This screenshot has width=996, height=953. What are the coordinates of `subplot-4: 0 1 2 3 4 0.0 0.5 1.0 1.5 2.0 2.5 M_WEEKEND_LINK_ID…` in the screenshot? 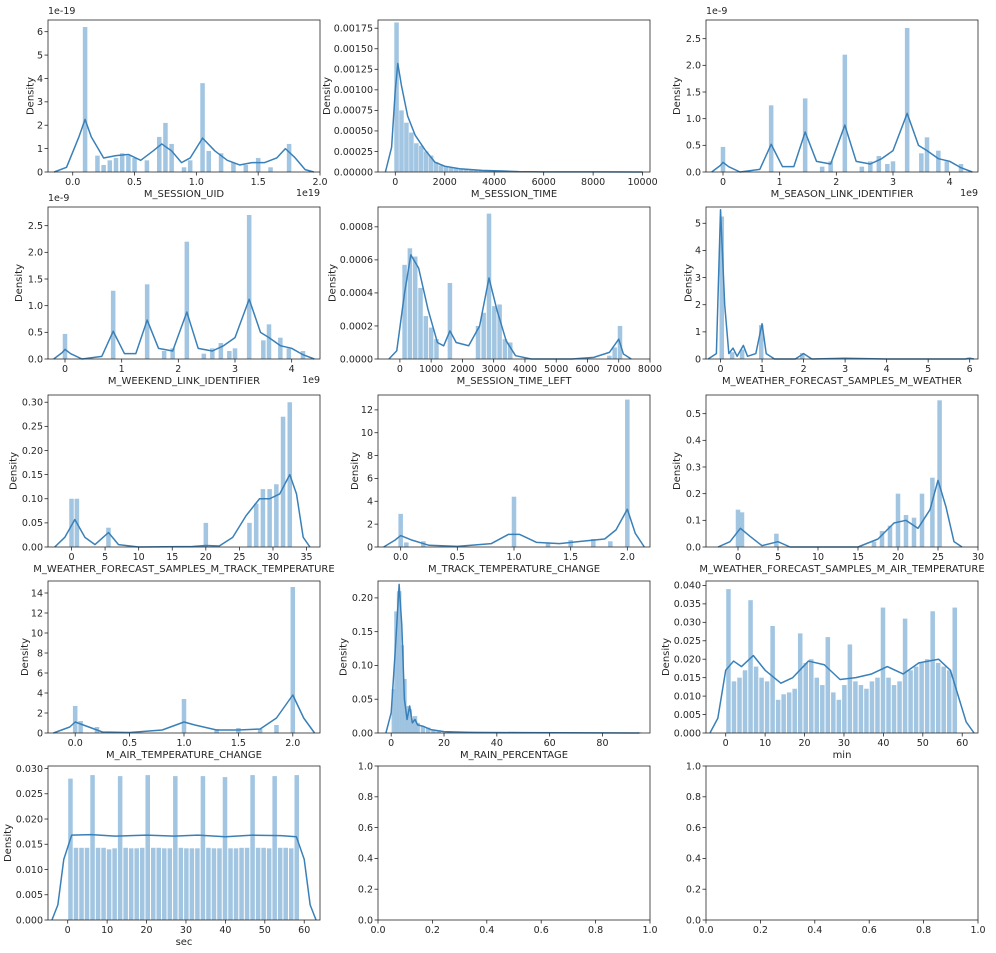 It's located at (167, 290).